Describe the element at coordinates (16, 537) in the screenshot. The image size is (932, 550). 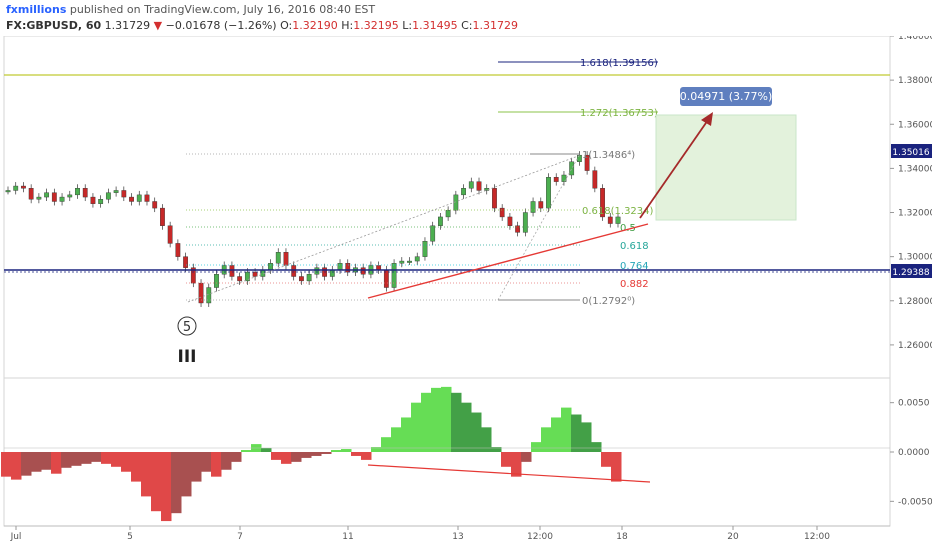
I see `time-tick-label: Jul` at that location.